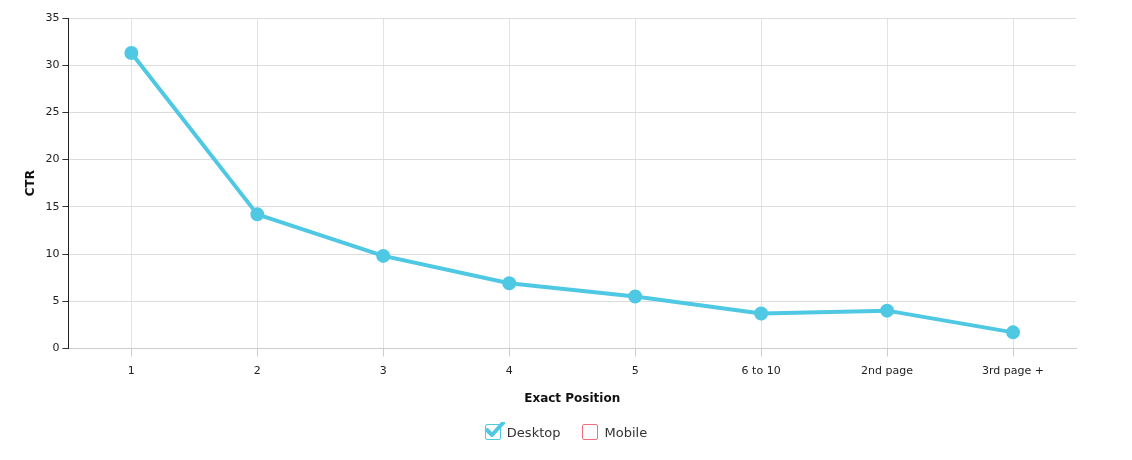 The image size is (1132, 460). What do you see at coordinates (56, 348) in the screenshot?
I see `y-tick-label: 0` at bounding box center [56, 348].